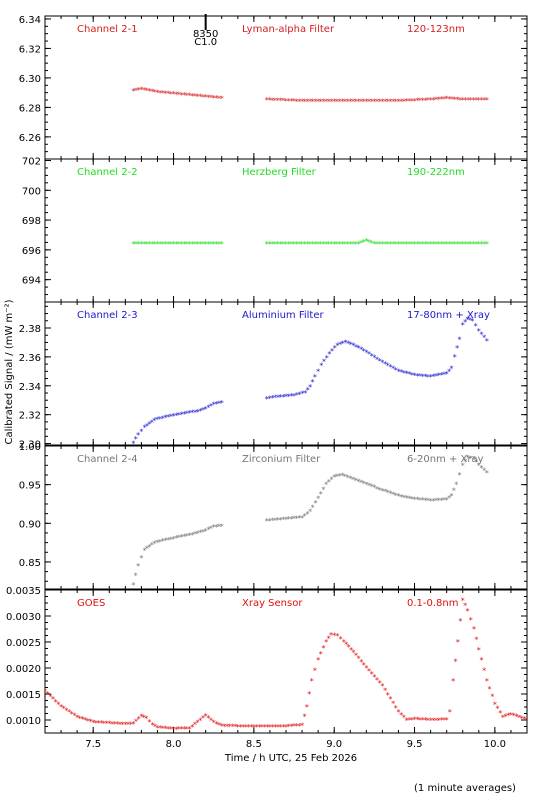 The image size is (550, 800). I want to click on y-tick-label: 0.95, so click(30, 486).